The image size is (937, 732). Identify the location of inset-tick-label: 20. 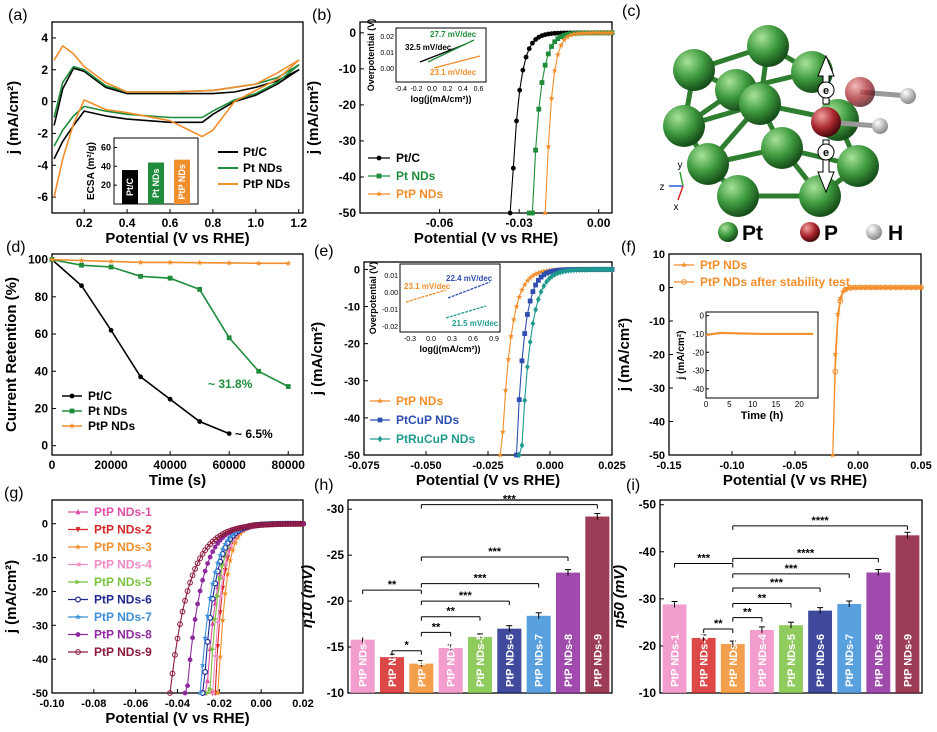
(799, 404).